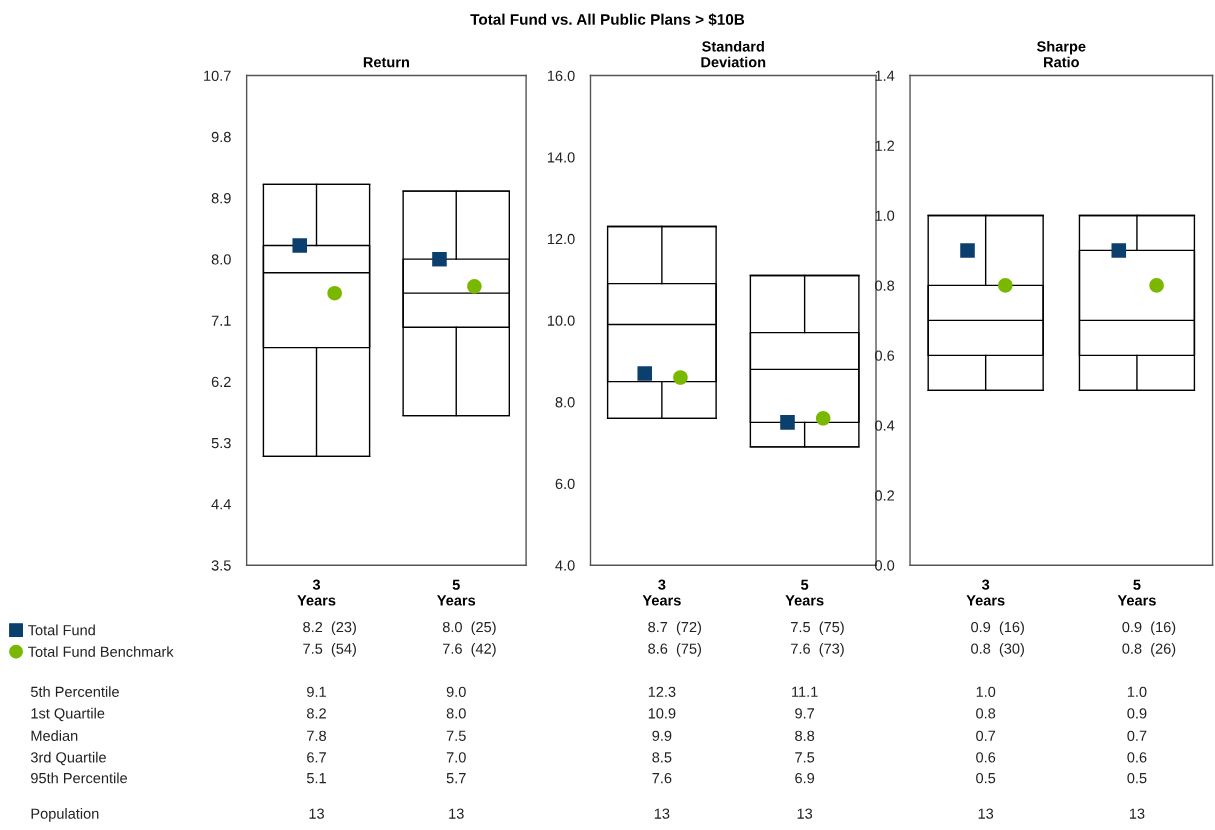 The height and width of the screenshot is (830, 1215). What do you see at coordinates (68, 714) in the screenshot?
I see `text: 1st Quartile` at bounding box center [68, 714].